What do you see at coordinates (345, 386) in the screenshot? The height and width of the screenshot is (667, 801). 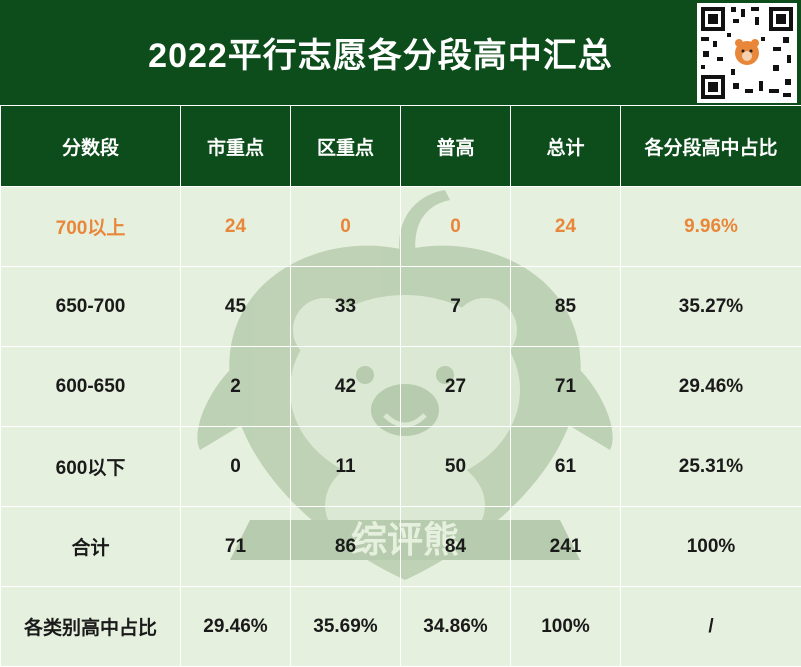 I see `table-cell: 42` at bounding box center [345, 386].